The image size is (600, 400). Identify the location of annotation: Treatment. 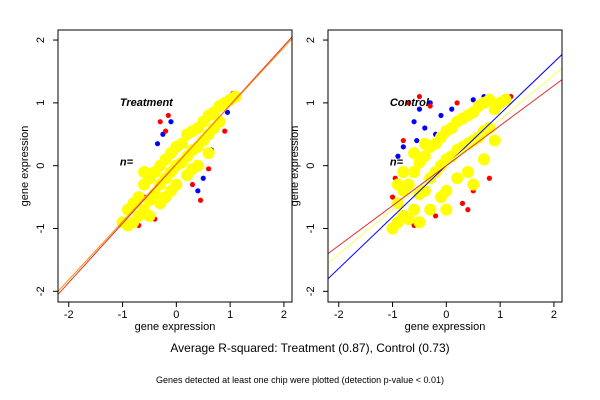
(147, 103).